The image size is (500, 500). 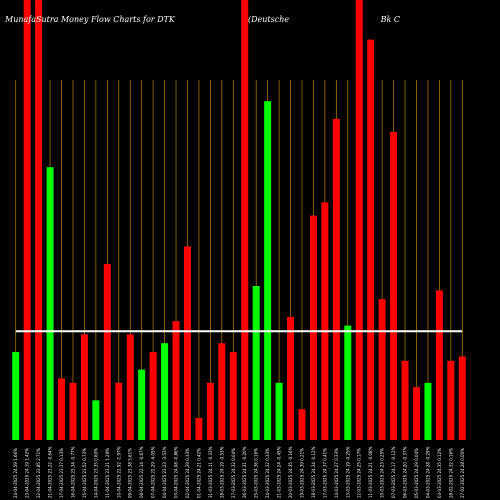 What do you see at coordinates (141, 472) in the screenshot?
I see `x-tick-label: 08-04-2025 22.14 -0.67%` at bounding box center [141, 472].